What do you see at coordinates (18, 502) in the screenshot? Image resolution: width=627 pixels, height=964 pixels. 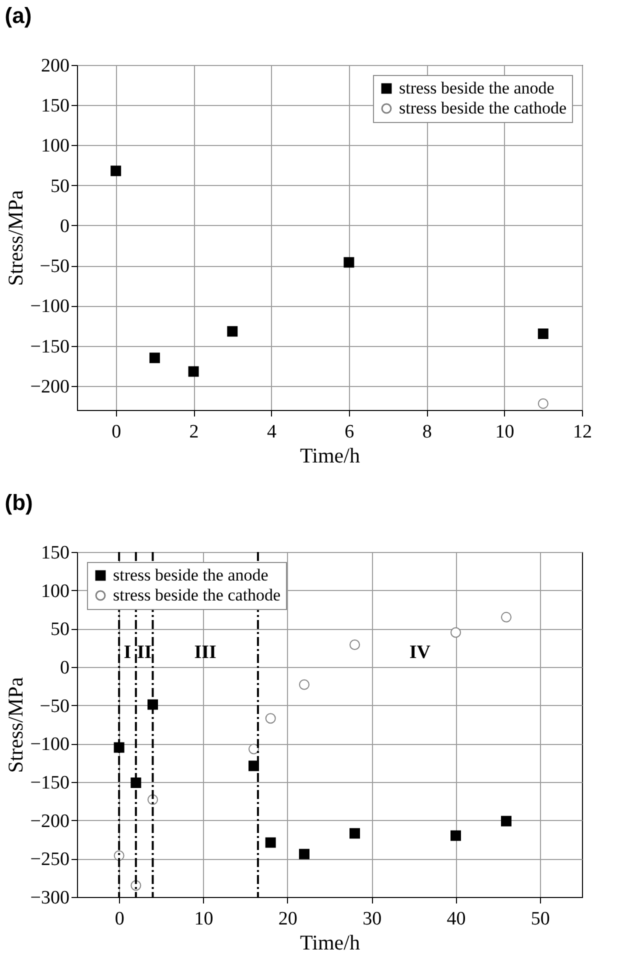 I see `chart-title: (b)` at bounding box center [18, 502].